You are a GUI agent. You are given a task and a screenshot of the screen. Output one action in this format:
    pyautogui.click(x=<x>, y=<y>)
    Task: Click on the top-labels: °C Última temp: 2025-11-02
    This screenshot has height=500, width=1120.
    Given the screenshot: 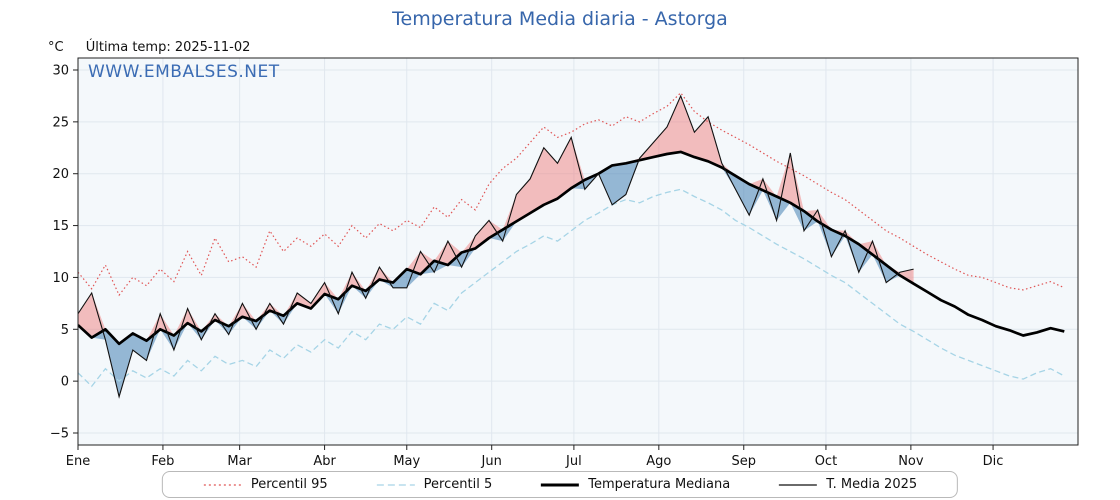 What is the action you would take?
    pyautogui.click(x=149, y=47)
    